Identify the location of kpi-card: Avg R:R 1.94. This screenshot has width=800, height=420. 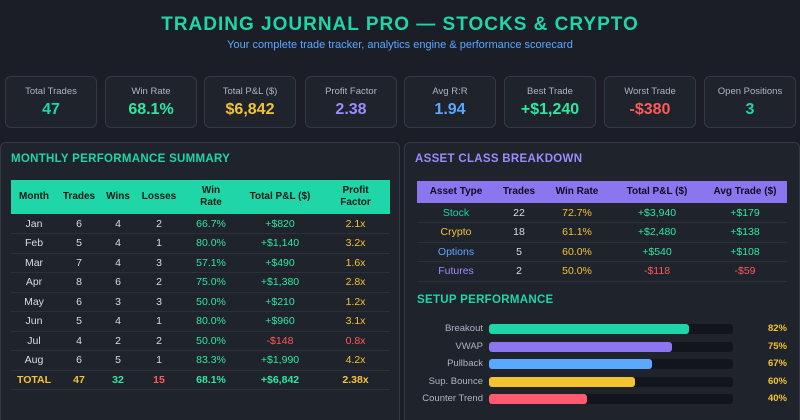
(450, 102).